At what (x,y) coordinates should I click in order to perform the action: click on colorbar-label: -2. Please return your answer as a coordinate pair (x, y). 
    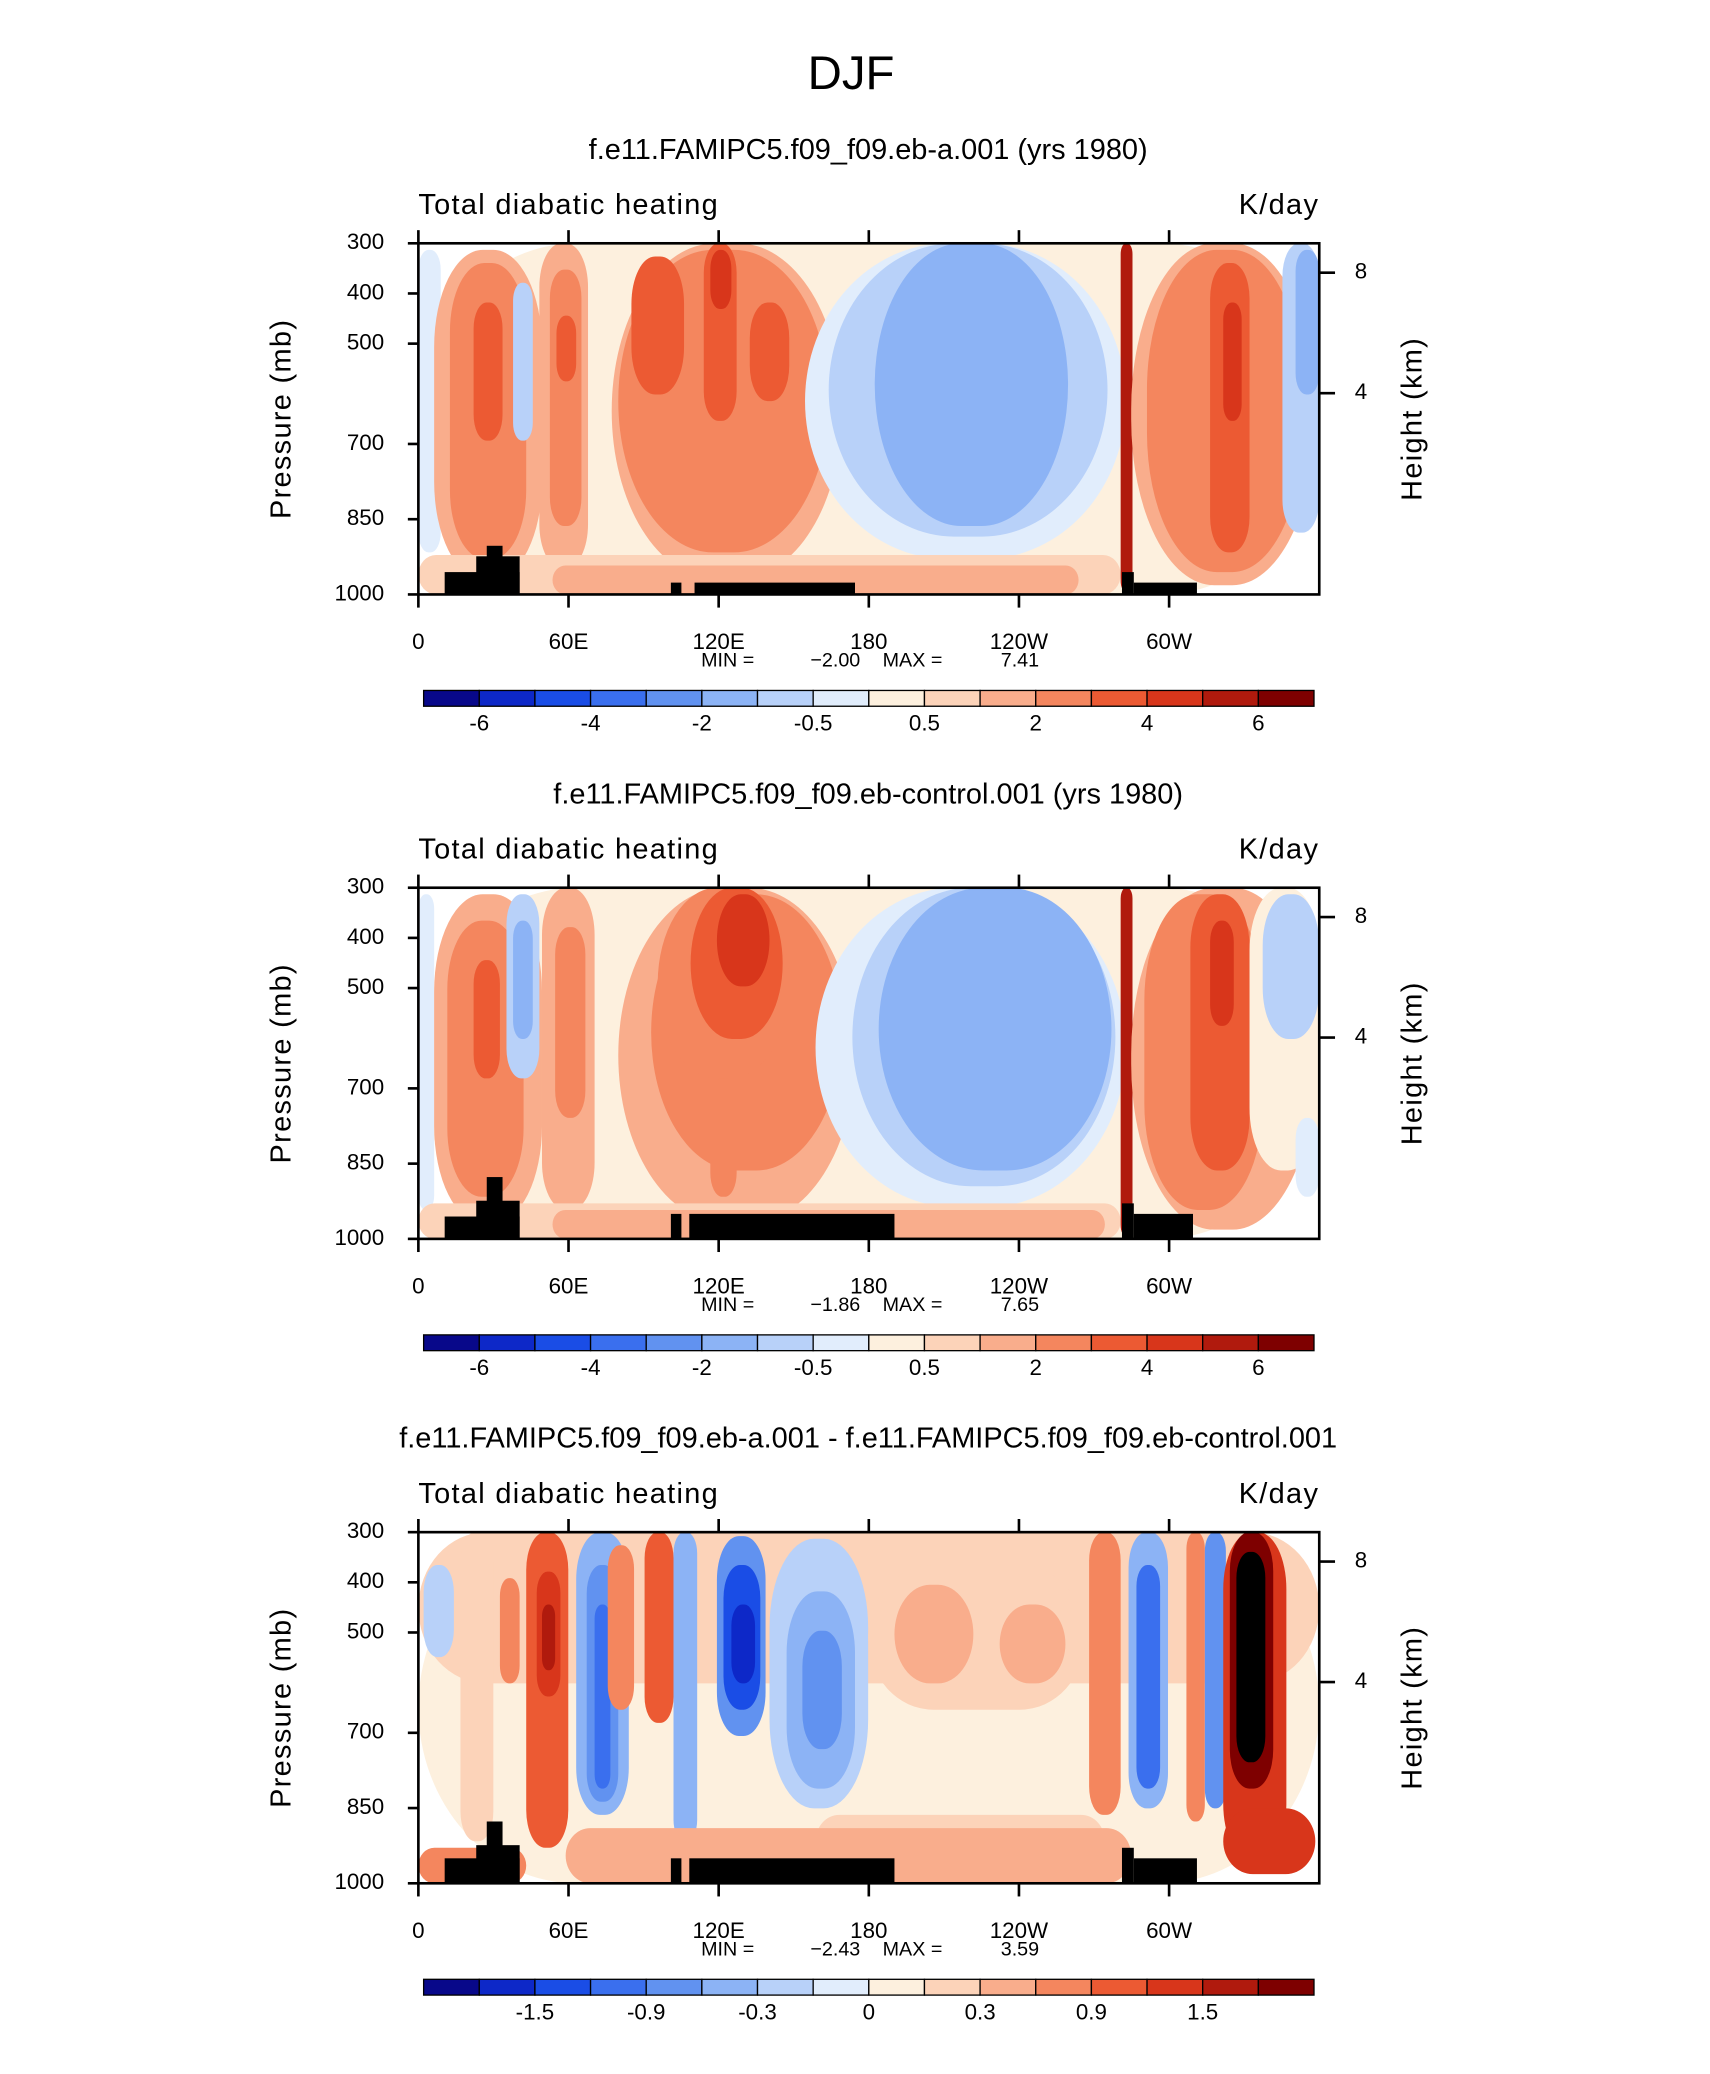
    Looking at the image, I should click on (702, 723).